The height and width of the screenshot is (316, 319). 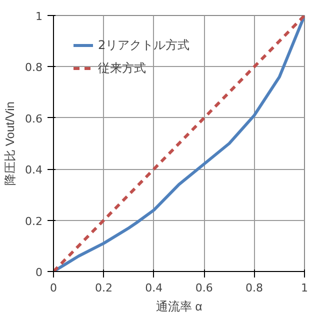 What do you see at coordinates (103, 288) in the screenshot?
I see `x-tick-label: 0.2` at bounding box center [103, 288].